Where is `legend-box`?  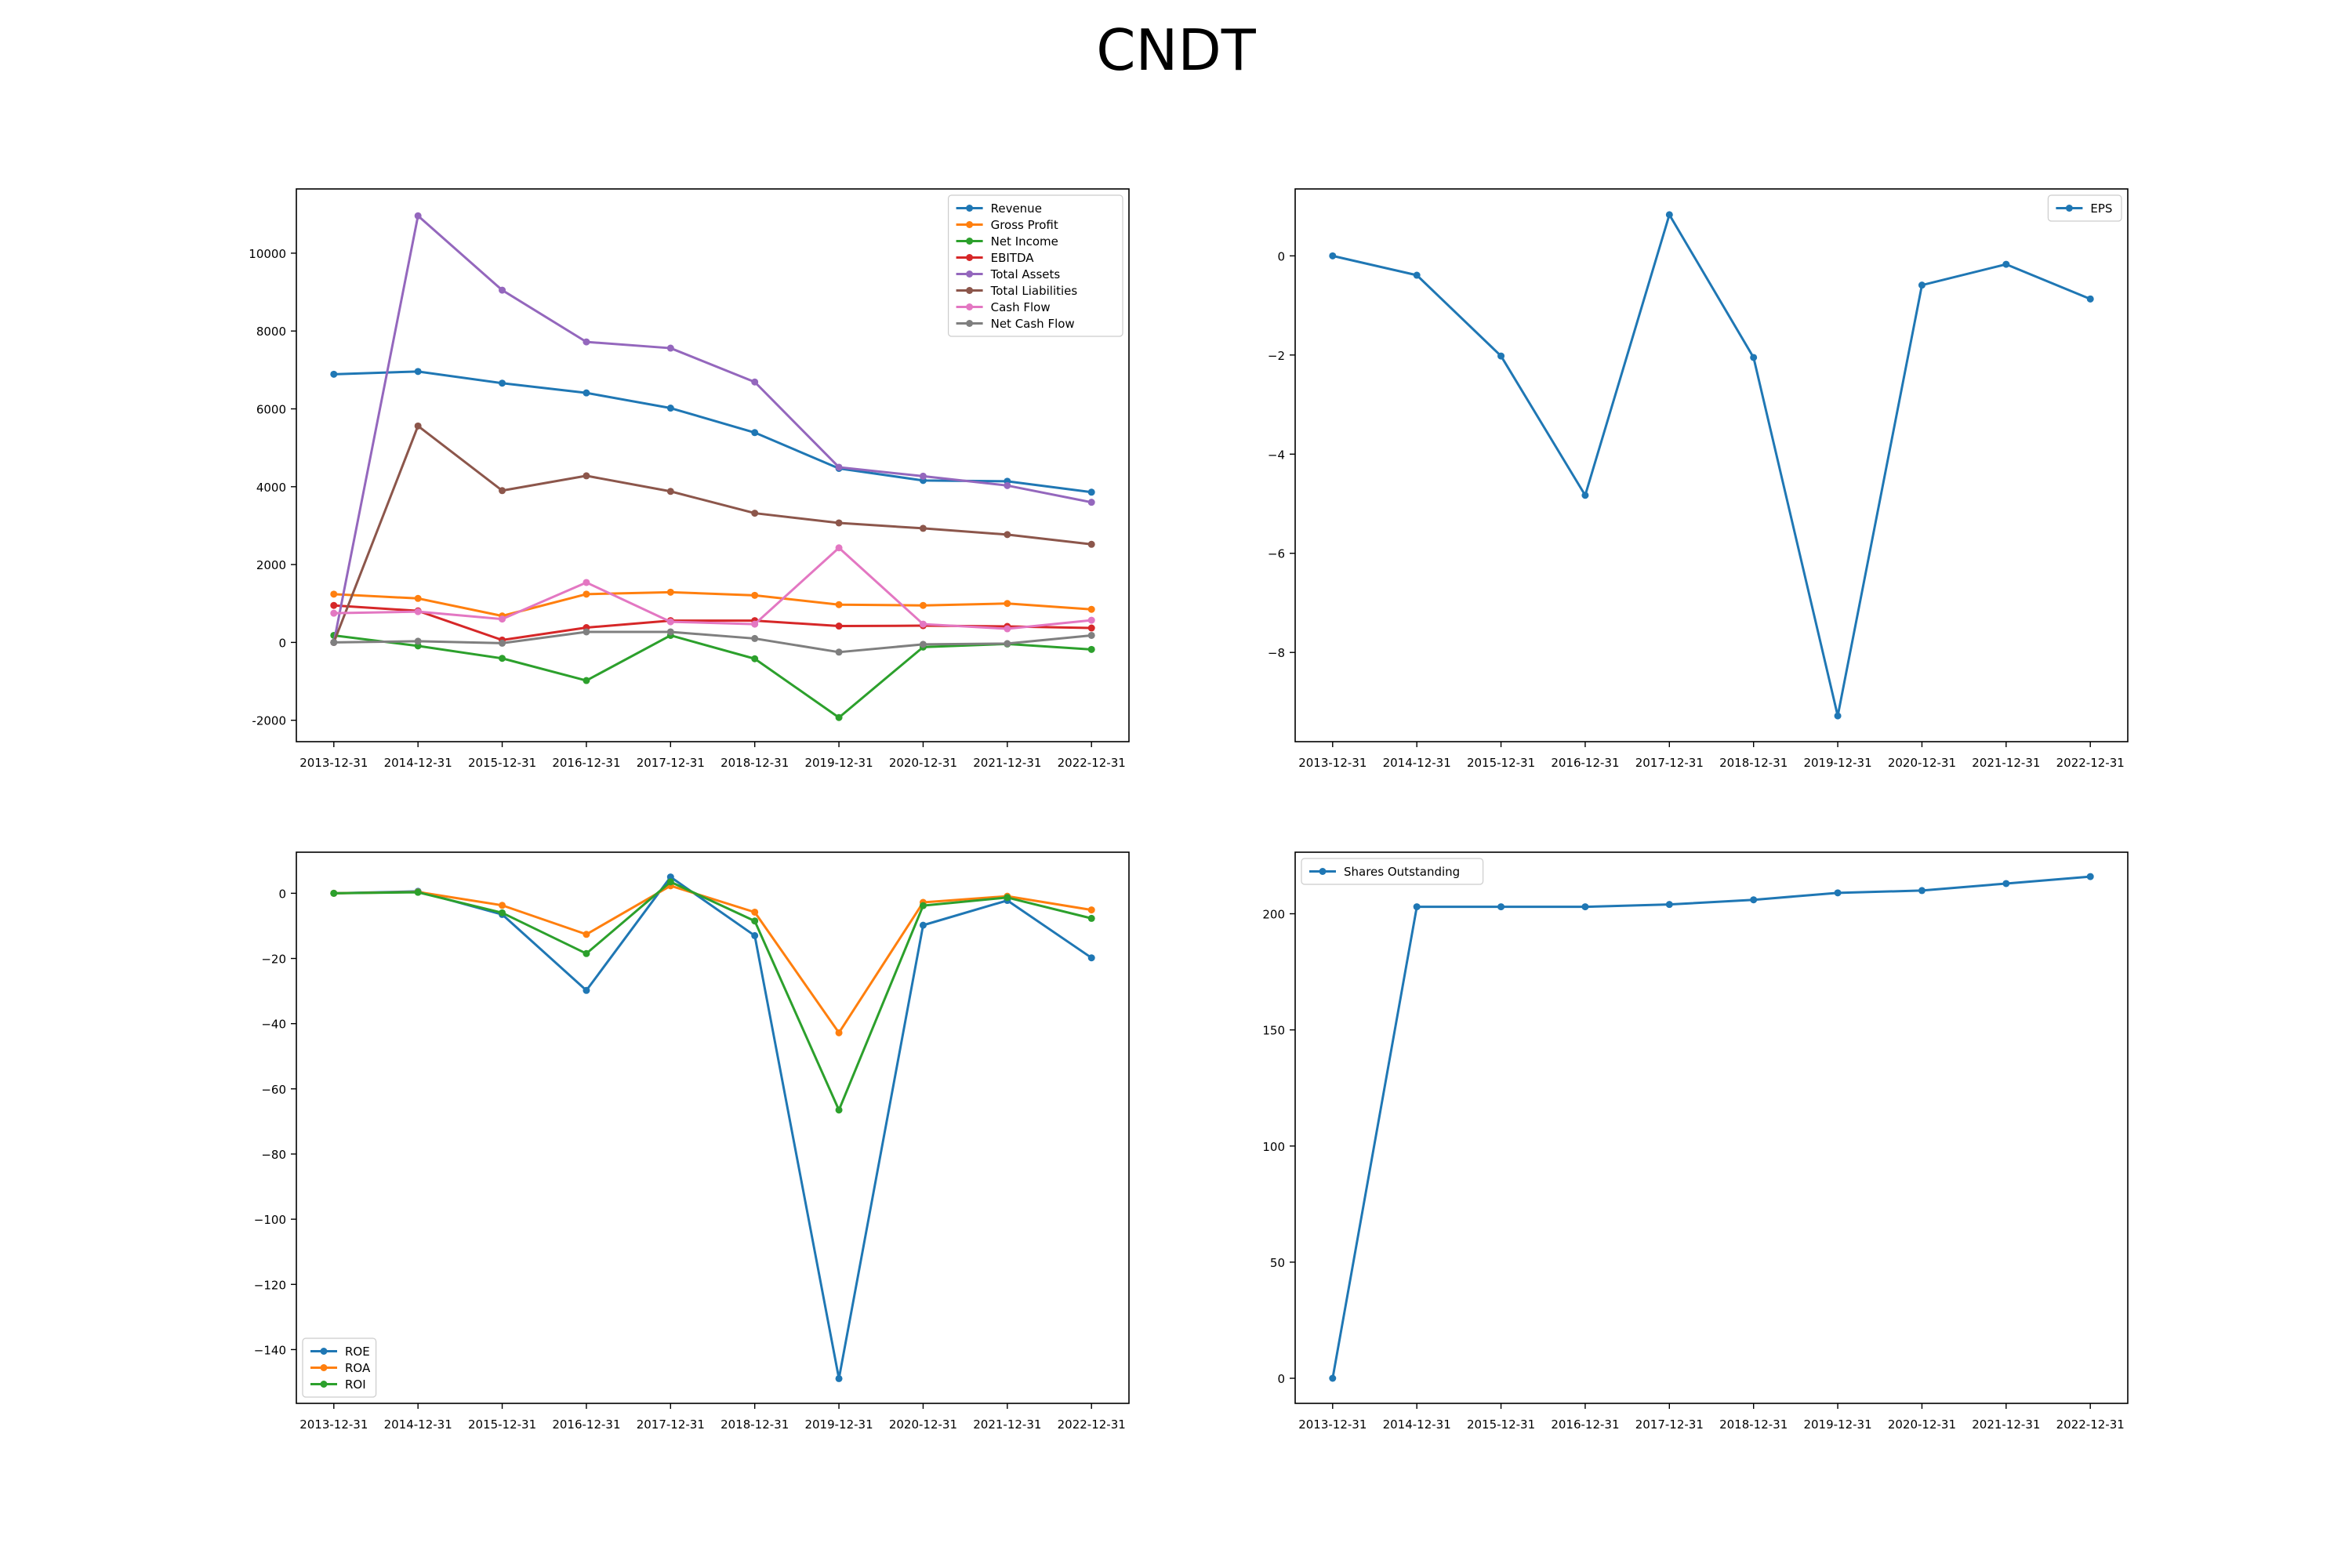
legend-box is located at coordinates (1035, 265).